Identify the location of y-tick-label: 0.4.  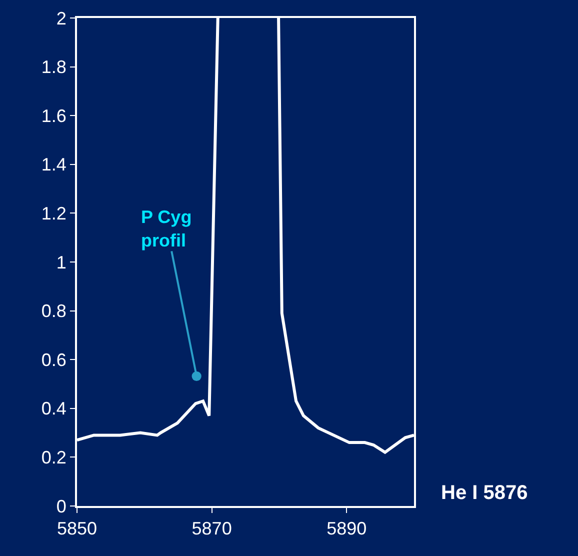
(53, 408).